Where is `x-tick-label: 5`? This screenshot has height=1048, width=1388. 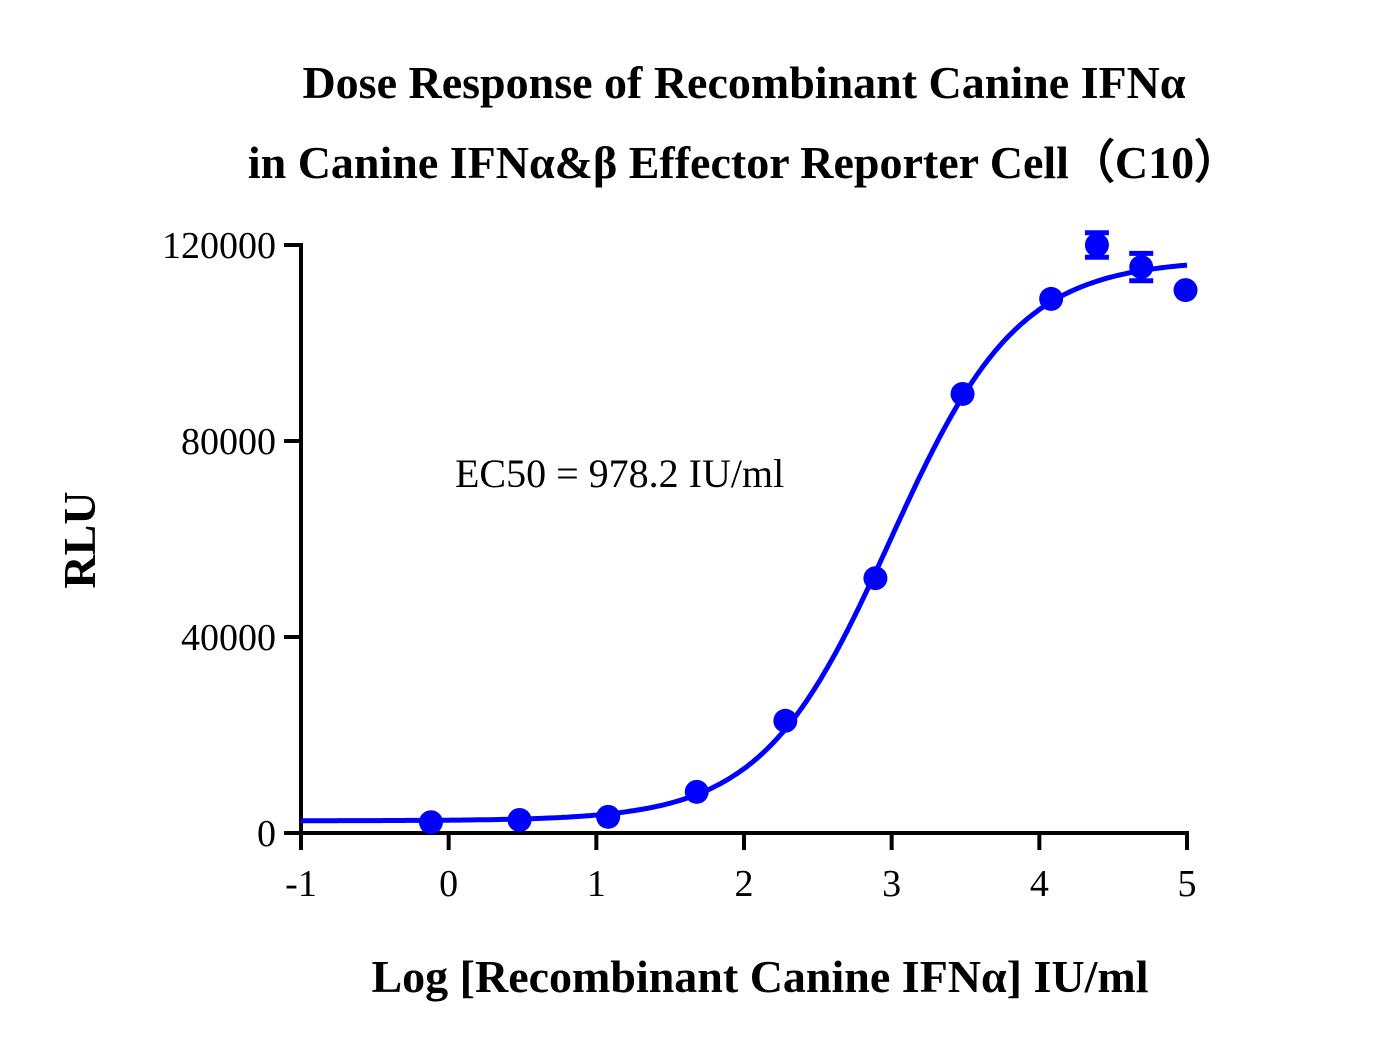 x-tick-label: 5 is located at coordinates (1187, 884).